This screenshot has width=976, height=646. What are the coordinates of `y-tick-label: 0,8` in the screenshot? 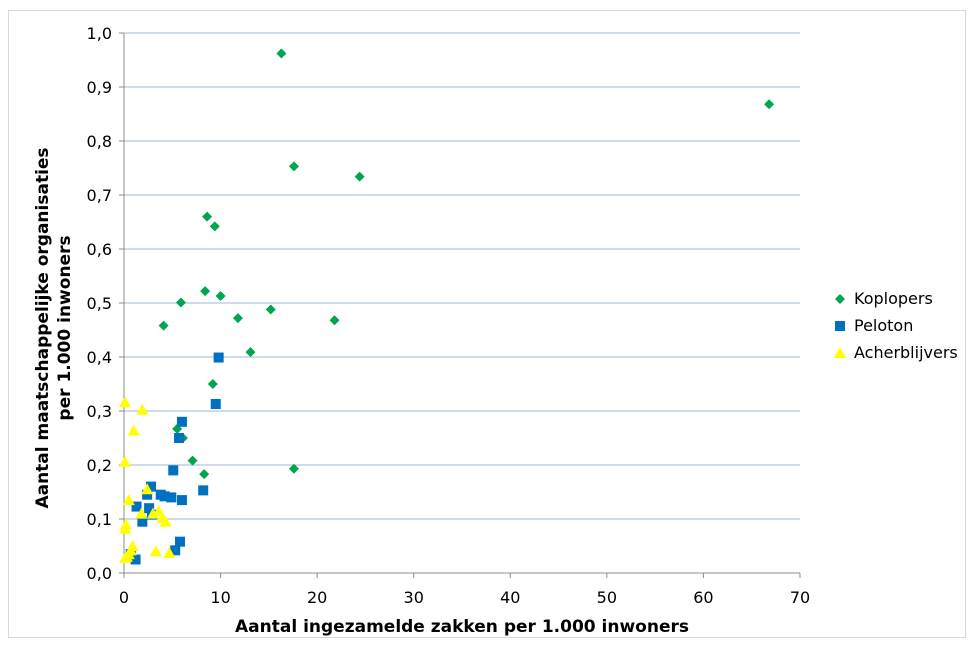 It's located at (99, 141).